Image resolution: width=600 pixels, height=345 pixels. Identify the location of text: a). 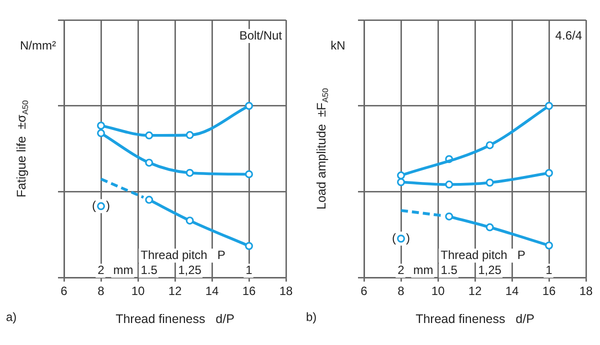
(11, 317).